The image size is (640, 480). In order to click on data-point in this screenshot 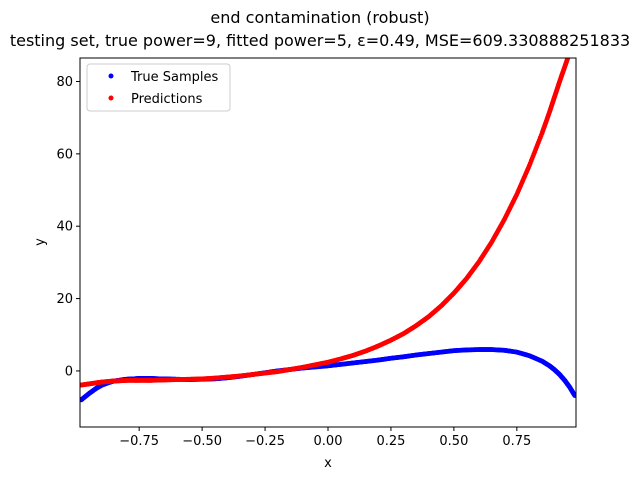, I will do `click(574, 395)`.